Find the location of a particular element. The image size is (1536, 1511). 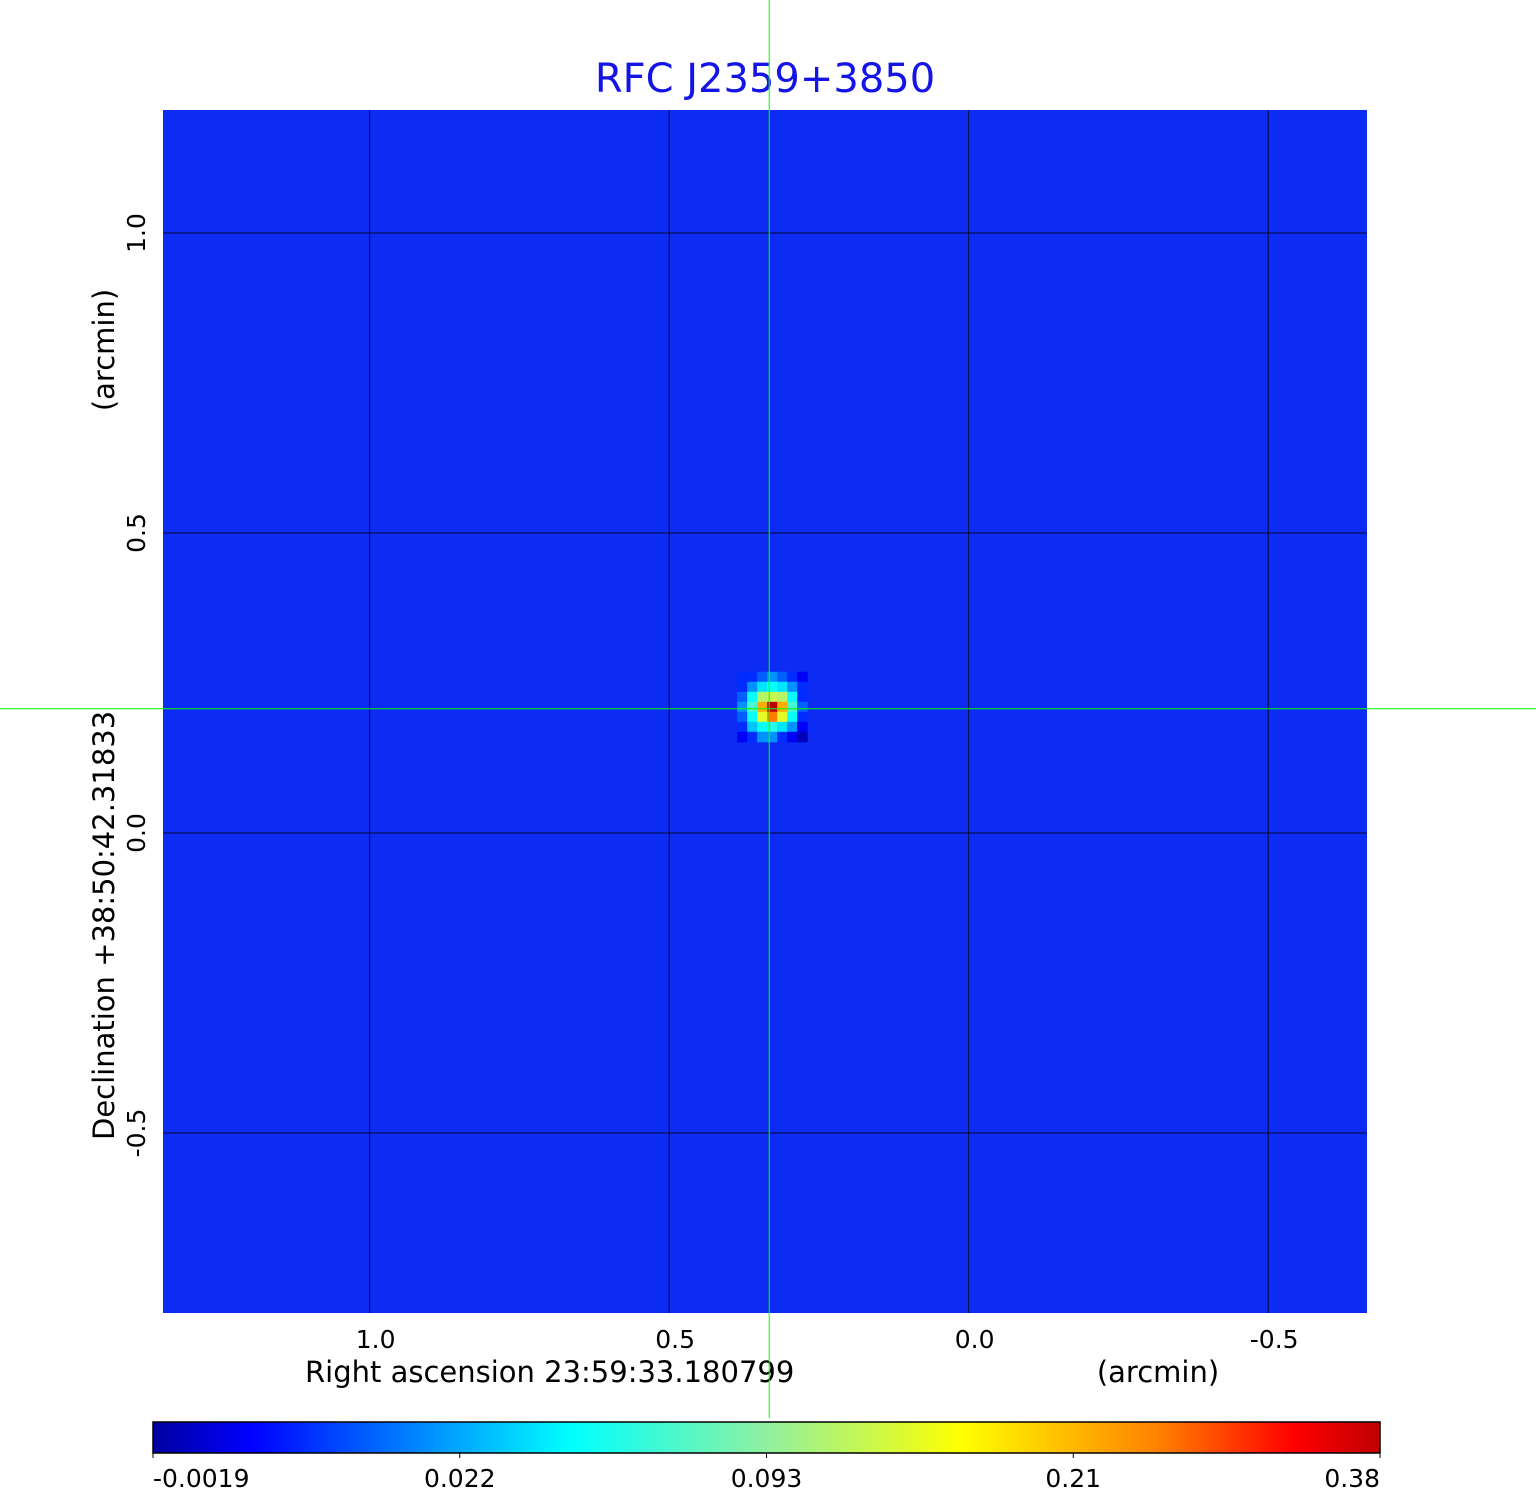

y-axis-unit: (arcmin) is located at coordinates (104, 350).